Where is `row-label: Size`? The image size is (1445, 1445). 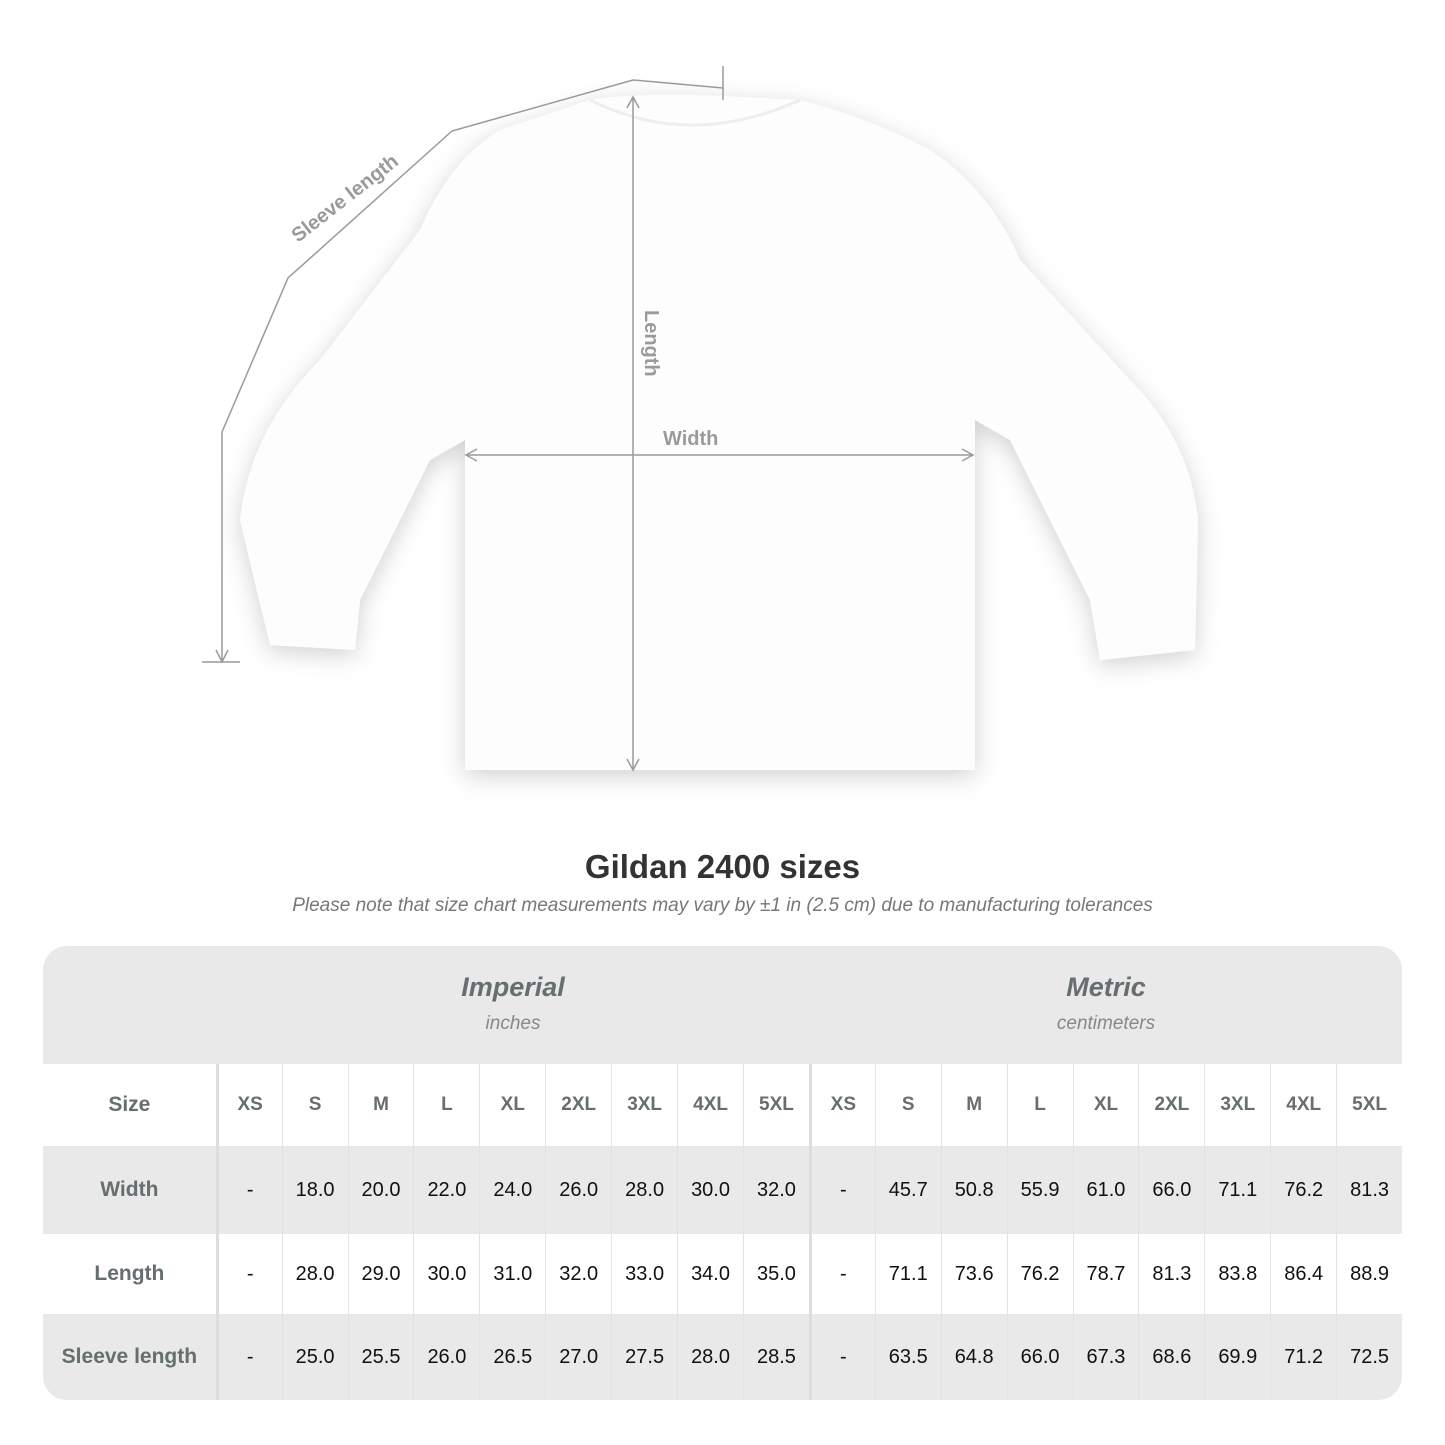 row-label: Size is located at coordinates (129, 1104).